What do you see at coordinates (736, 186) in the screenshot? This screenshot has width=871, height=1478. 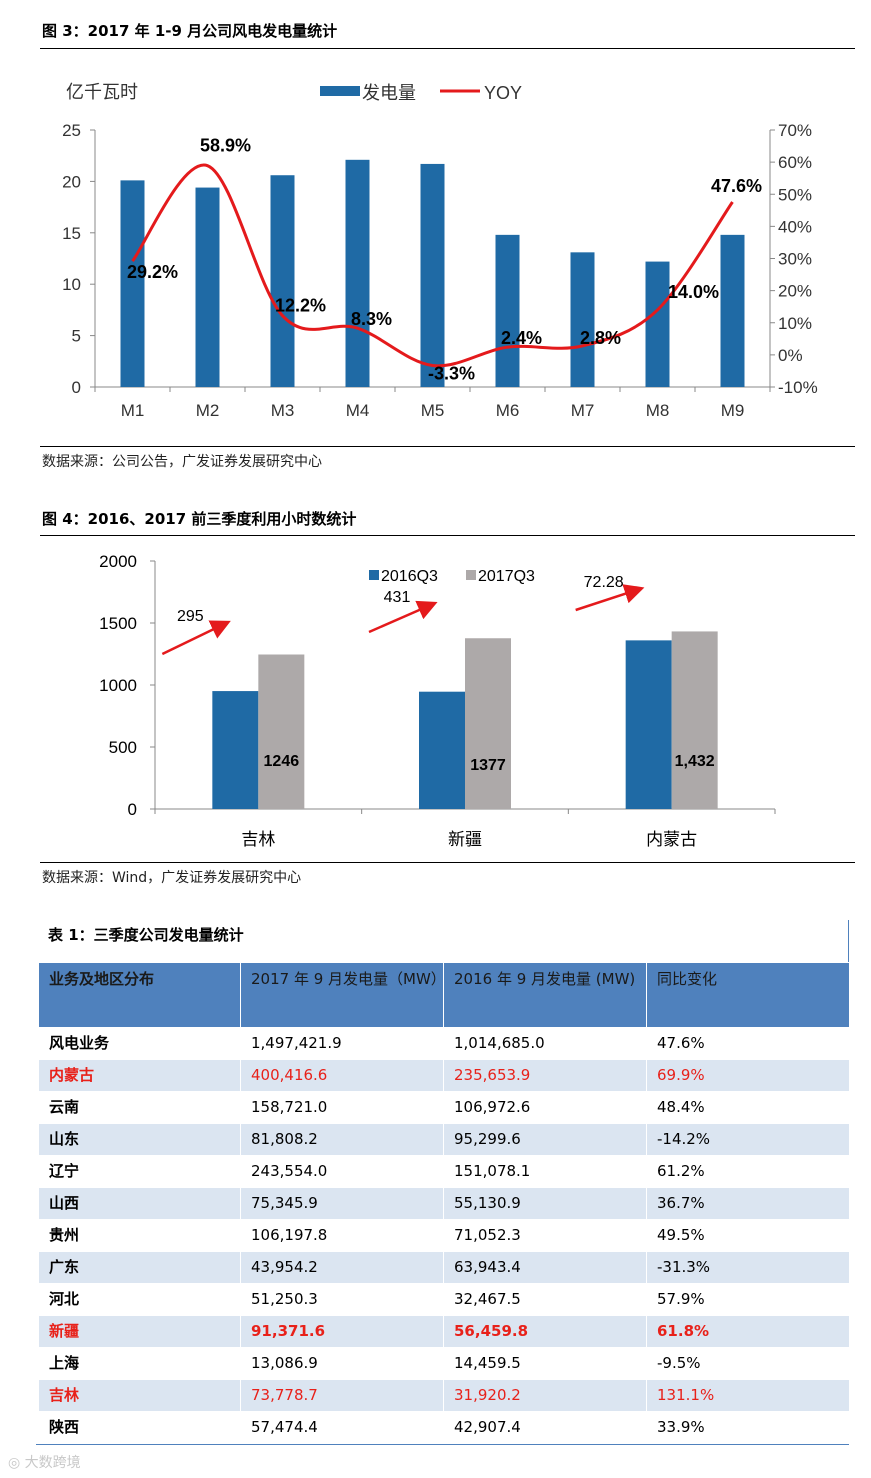 I see `yoy-data-label: 47.6%` at bounding box center [736, 186].